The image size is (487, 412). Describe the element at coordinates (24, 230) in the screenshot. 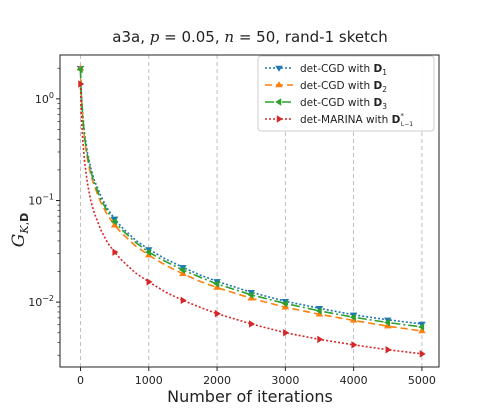

I see `y-axis-label-sub-k: K` at that location.